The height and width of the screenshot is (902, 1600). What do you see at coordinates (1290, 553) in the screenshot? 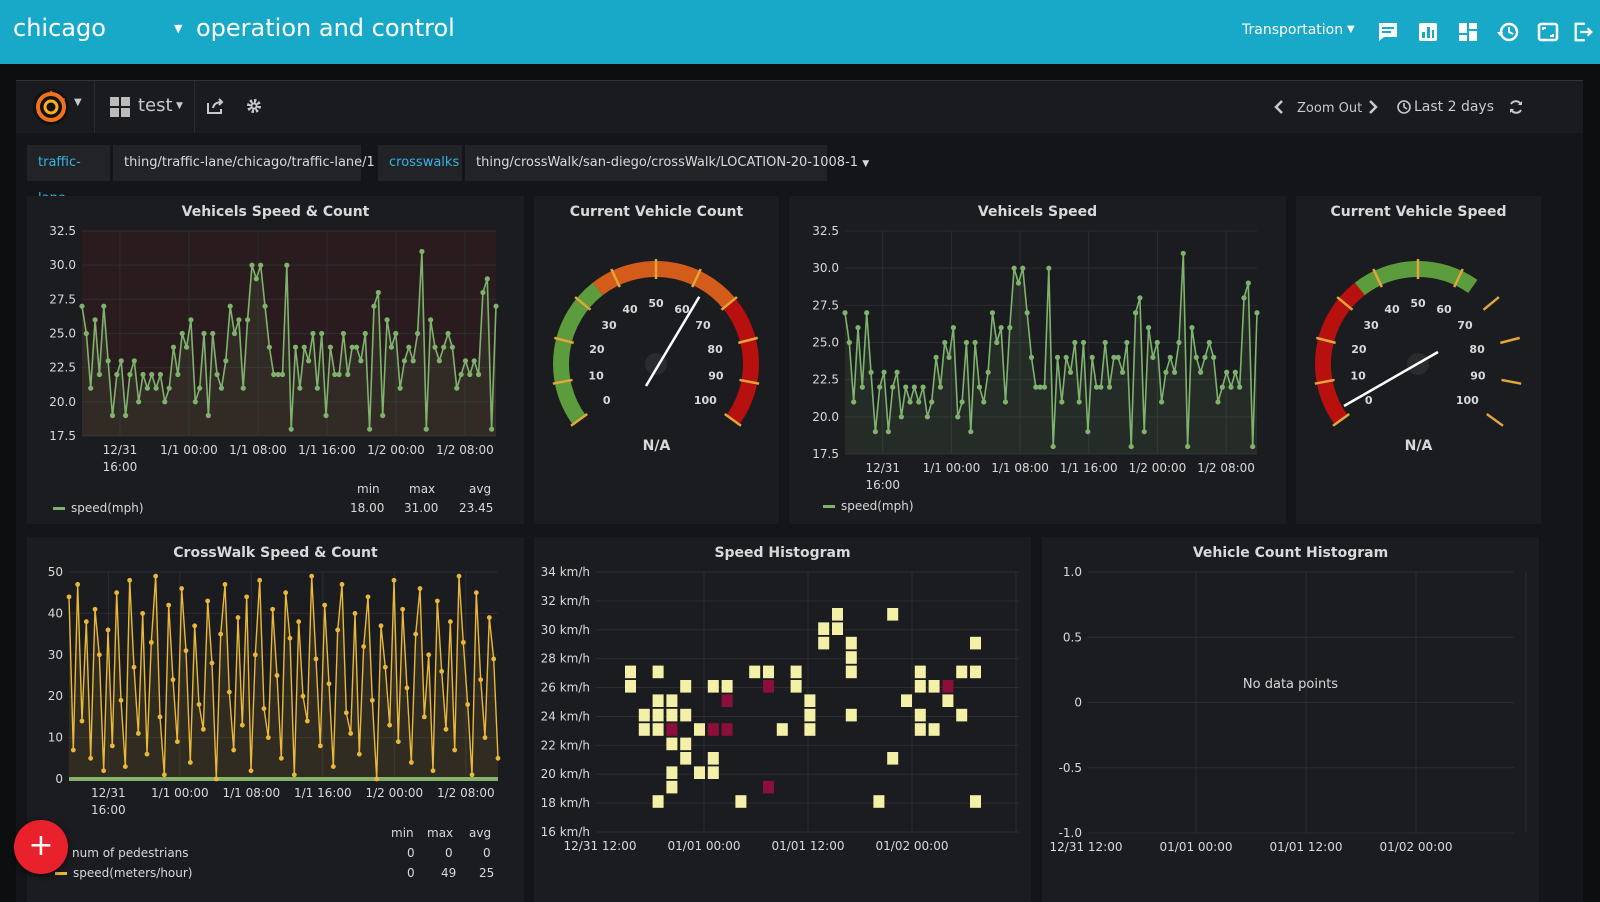
I see `panel-title: Vehicle Count Histogram` at bounding box center [1290, 553].